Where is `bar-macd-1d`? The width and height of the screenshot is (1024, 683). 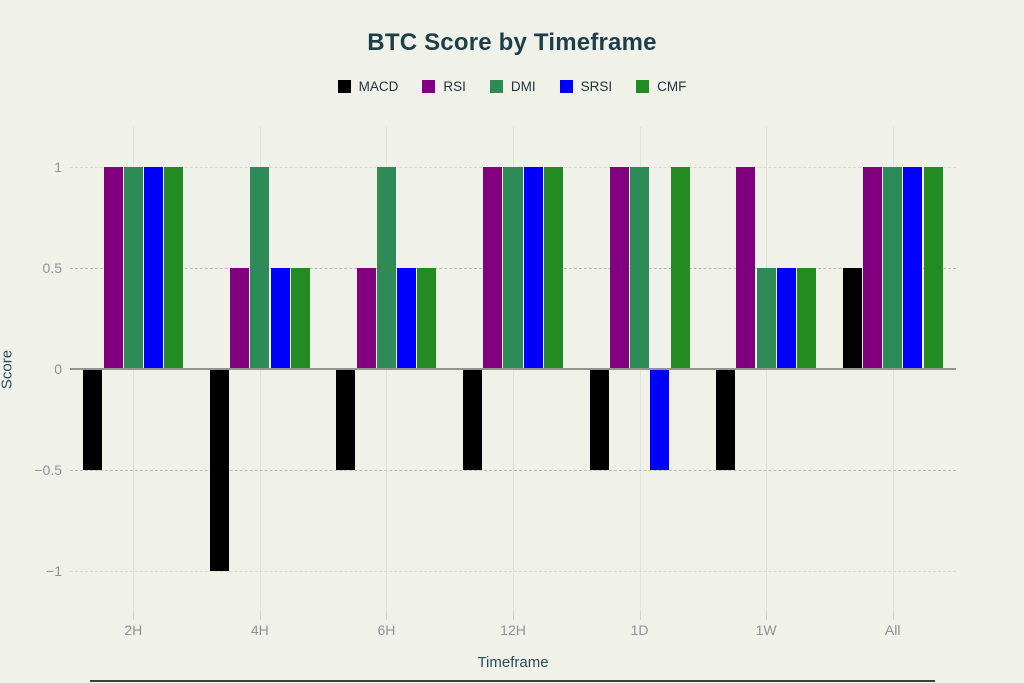 bar-macd-1d is located at coordinates (599, 419).